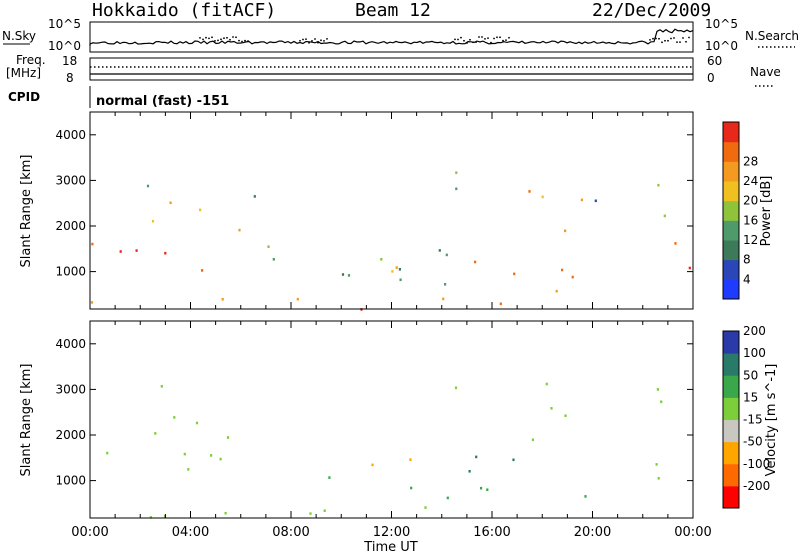 This screenshot has height=554, width=800. What do you see at coordinates (754, 353) in the screenshot?
I see `colorbar-tick-label: 100` at bounding box center [754, 353].